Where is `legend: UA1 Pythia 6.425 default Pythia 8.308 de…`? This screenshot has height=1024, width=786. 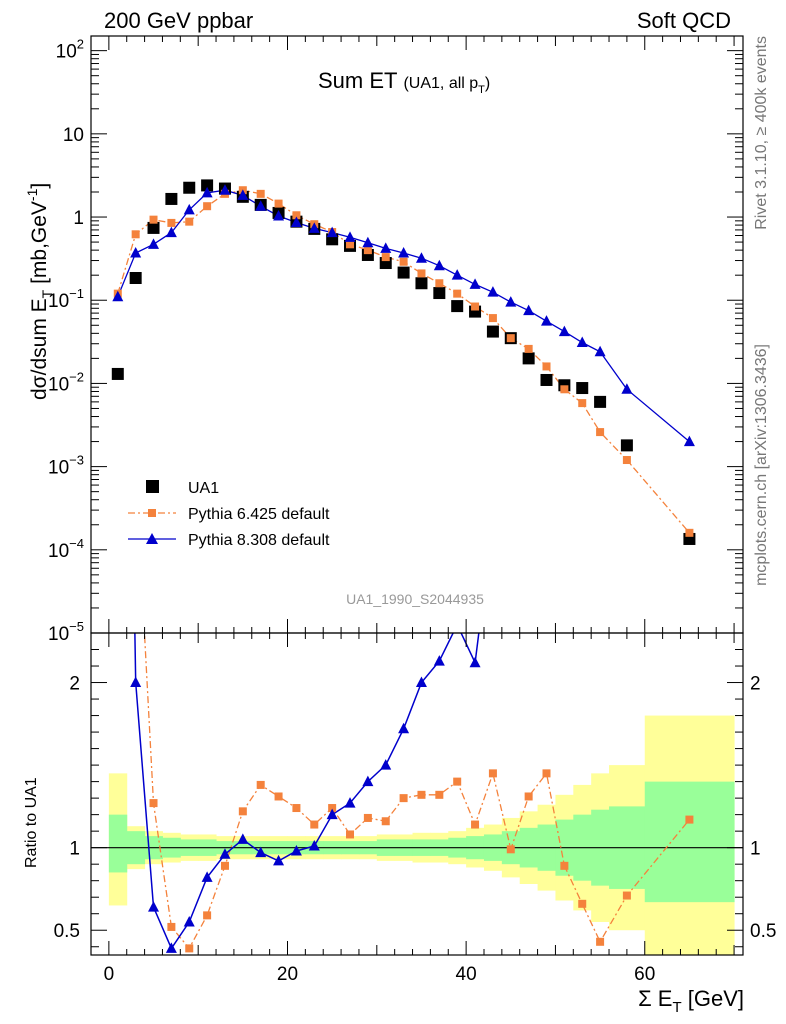 legend: UA1 Pythia 6.425 default Pythia 8.308 de… is located at coordinates (229, 514).